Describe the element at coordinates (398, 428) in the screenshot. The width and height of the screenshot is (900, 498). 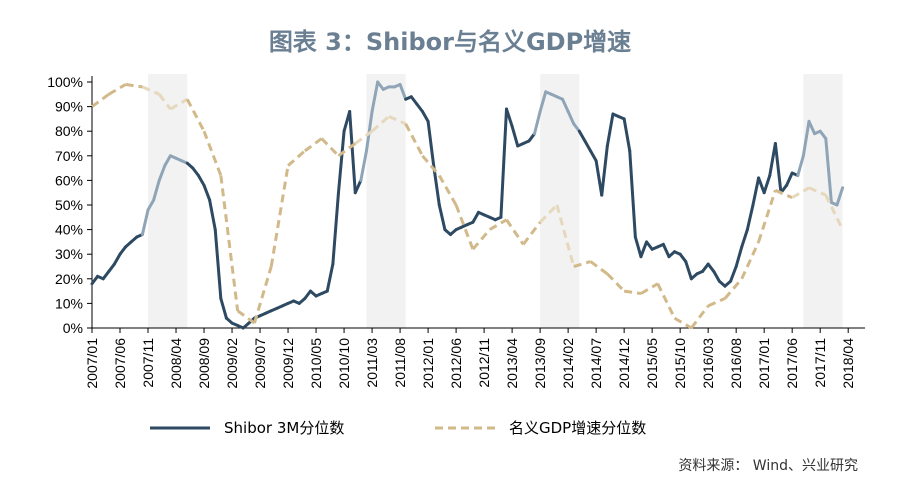
I see `legend: Shibor 3M分位数 名义GDP增速分位数` at that location.